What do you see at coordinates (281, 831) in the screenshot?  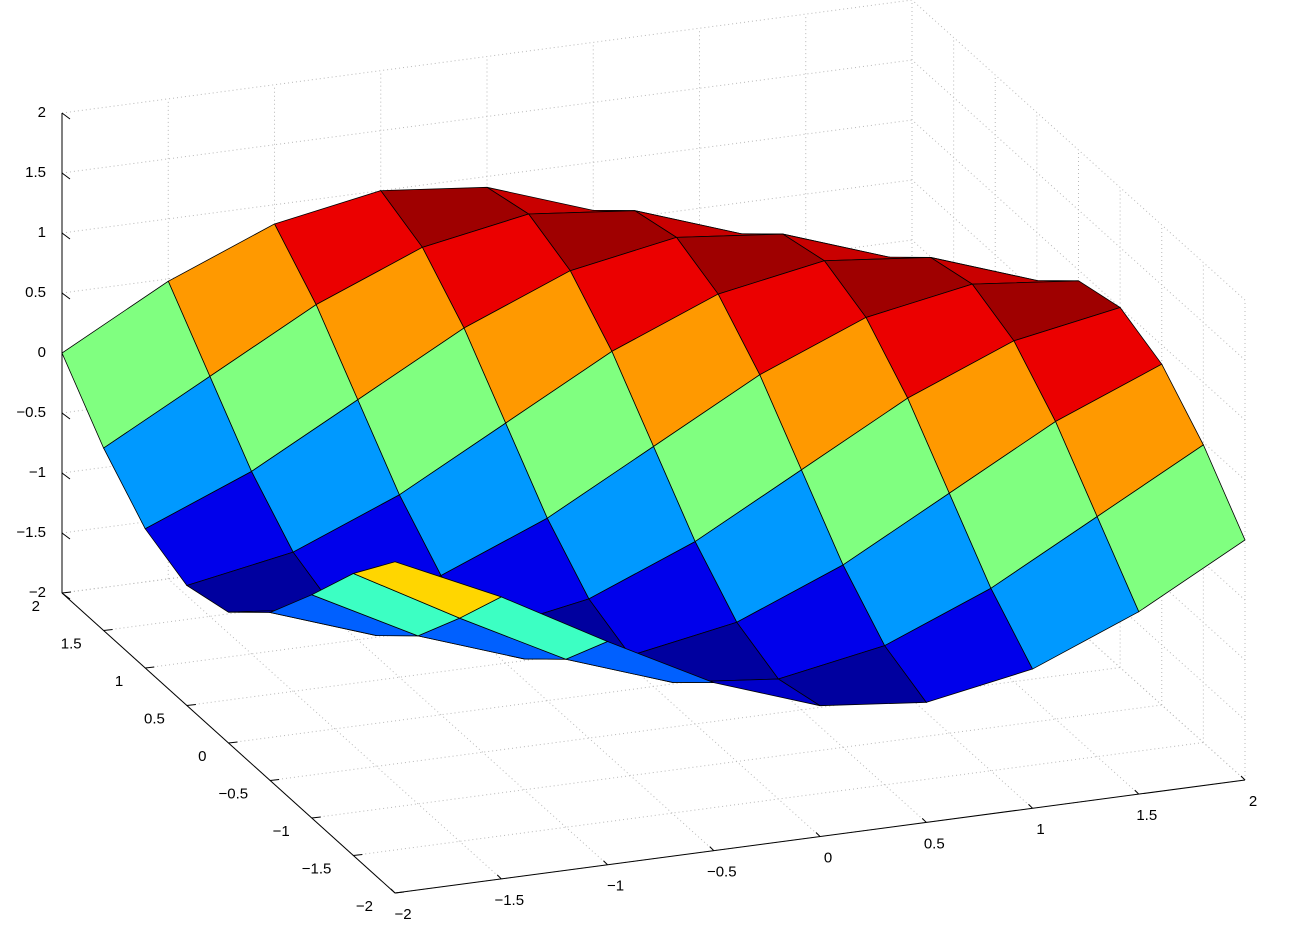 I see `y-tick-label: −1` at bounding box center [281, 831].